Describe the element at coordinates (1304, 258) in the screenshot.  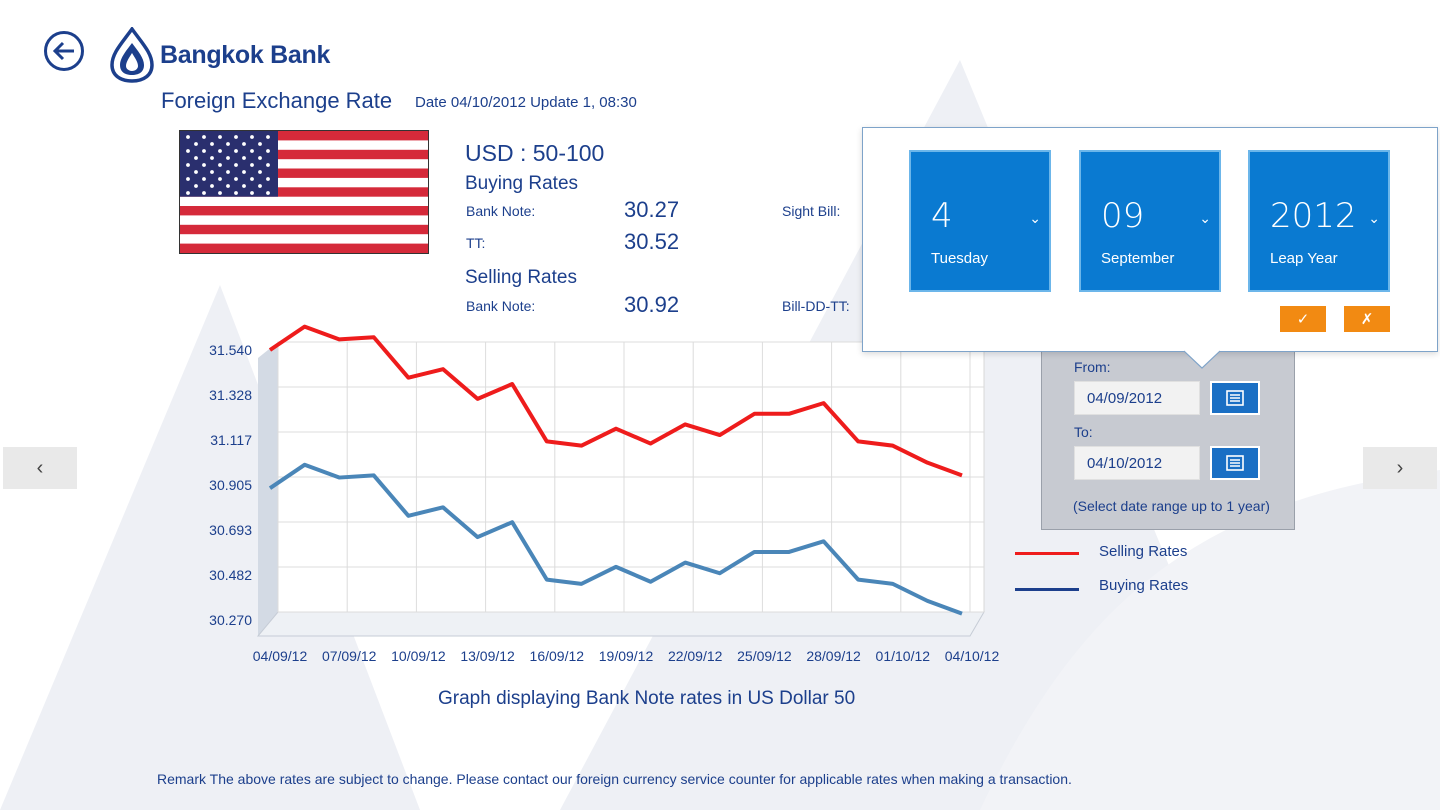
I see `year-note: Leap Year` at that location.